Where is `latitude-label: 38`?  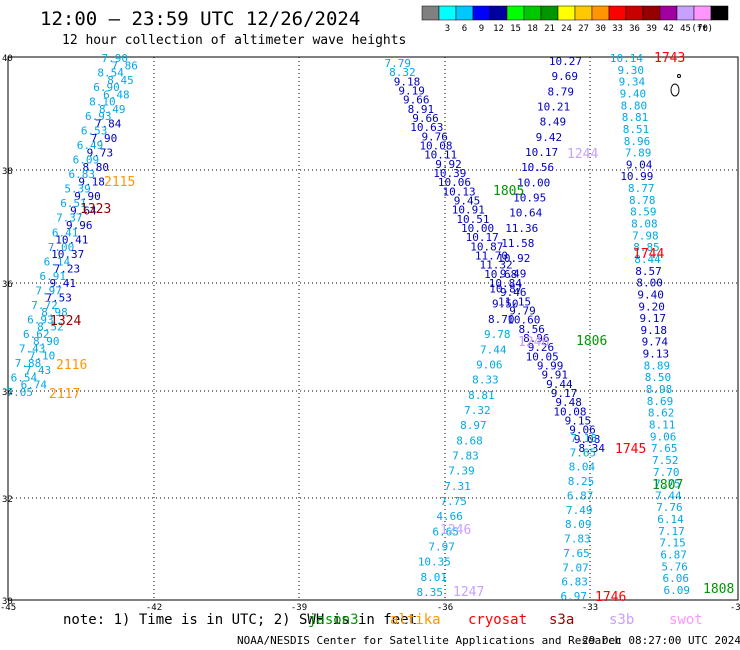 latitude-label: 38 is located at coordinates (7, 172).